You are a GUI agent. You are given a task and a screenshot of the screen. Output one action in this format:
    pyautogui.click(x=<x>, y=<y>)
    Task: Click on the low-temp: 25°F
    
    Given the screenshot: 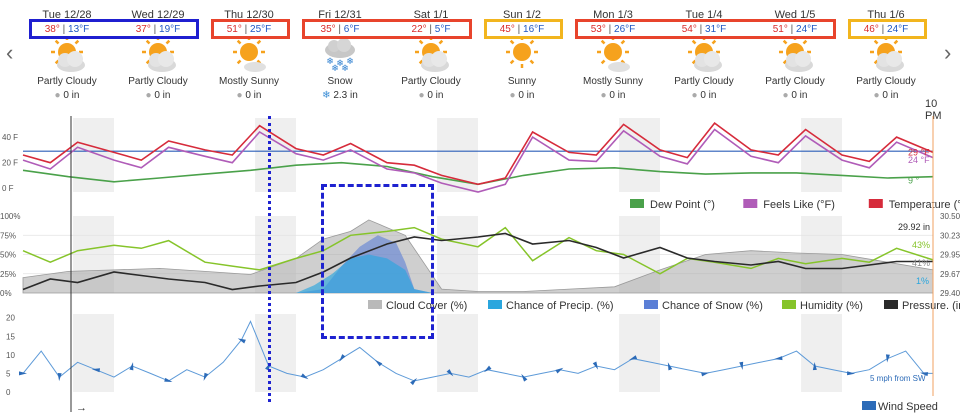 What is the action you would take?
    pyautogui.click(x=261, y=29)
    